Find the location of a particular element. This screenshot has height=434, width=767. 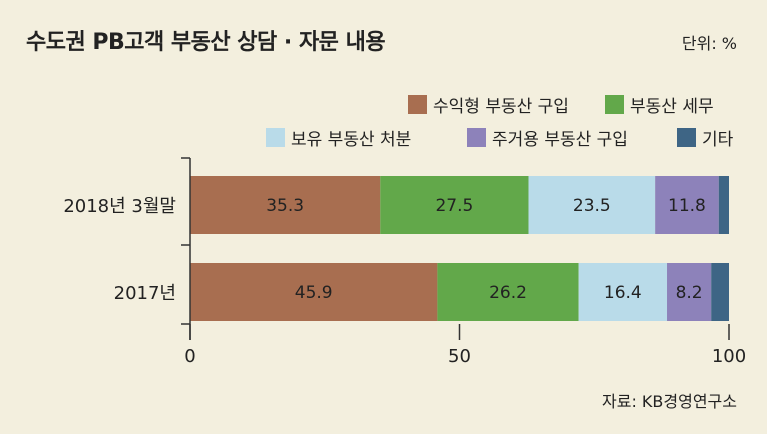

x-tick-label: 50 is located at coordinates (459, 356).